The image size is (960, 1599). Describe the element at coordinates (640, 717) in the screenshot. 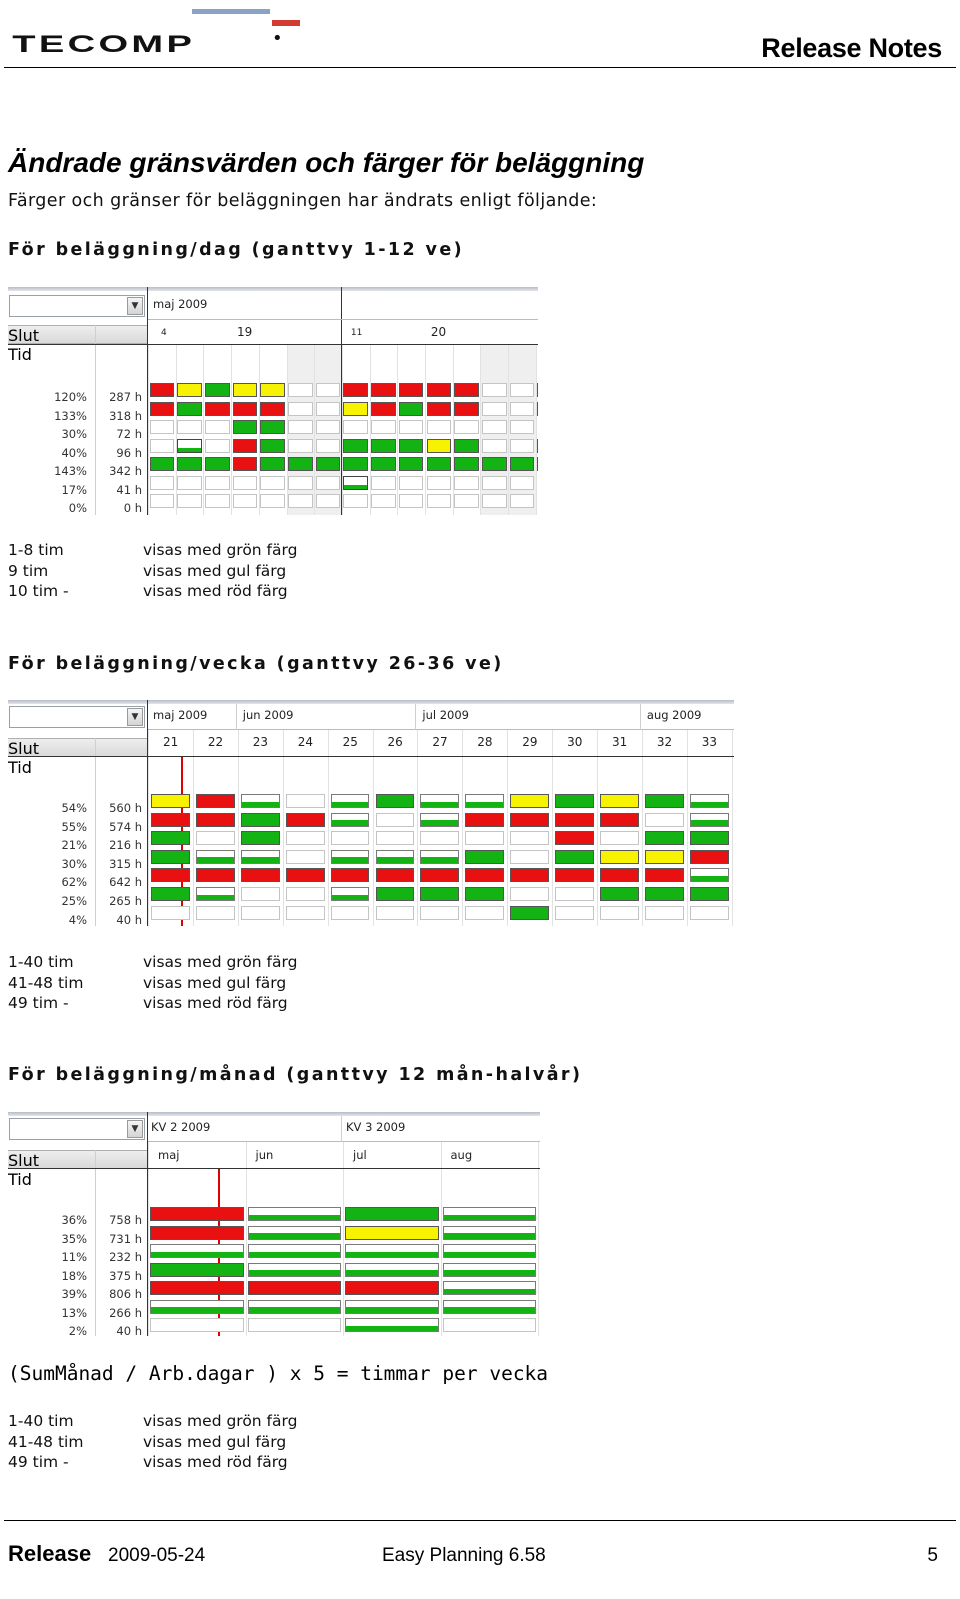

I see `month-divider` at that location.